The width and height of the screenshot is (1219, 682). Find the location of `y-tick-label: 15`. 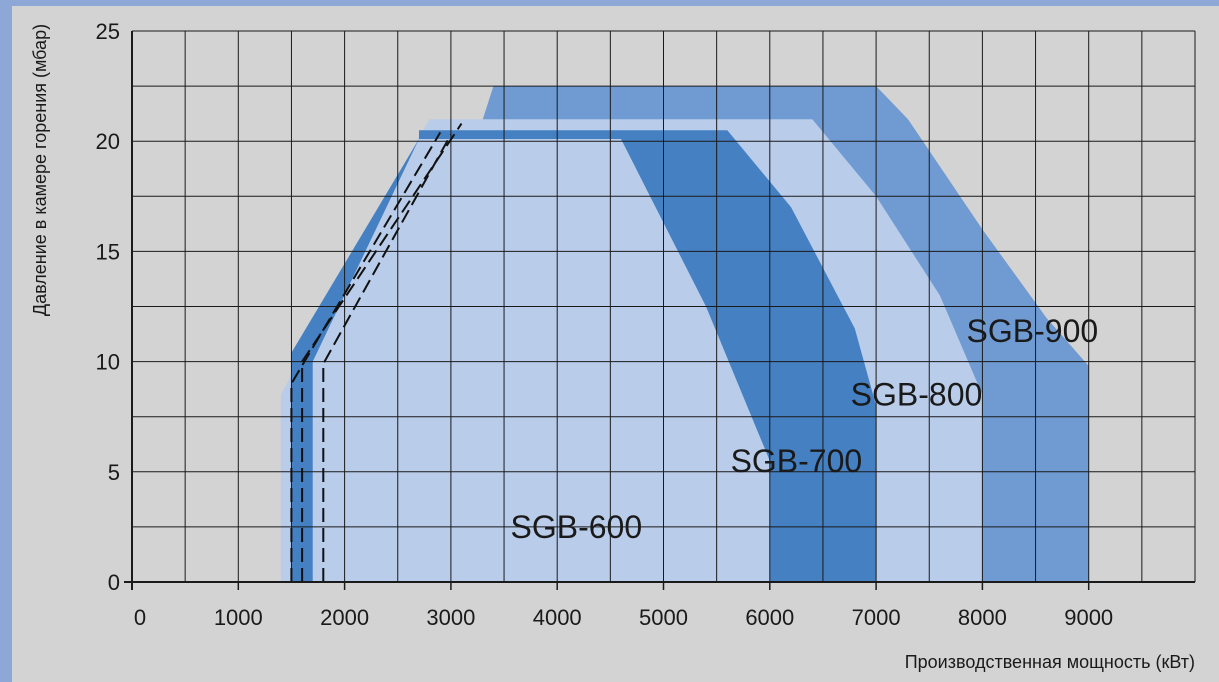

y-tick-label: 15 is located at coordinates (108, 251).